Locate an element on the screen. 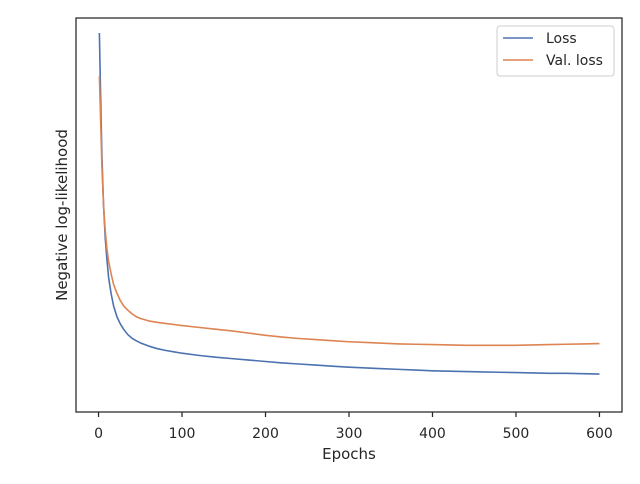 This screenshot has height=484, width=640. x-tick-label: 200 is located at coordinates (265, 434).